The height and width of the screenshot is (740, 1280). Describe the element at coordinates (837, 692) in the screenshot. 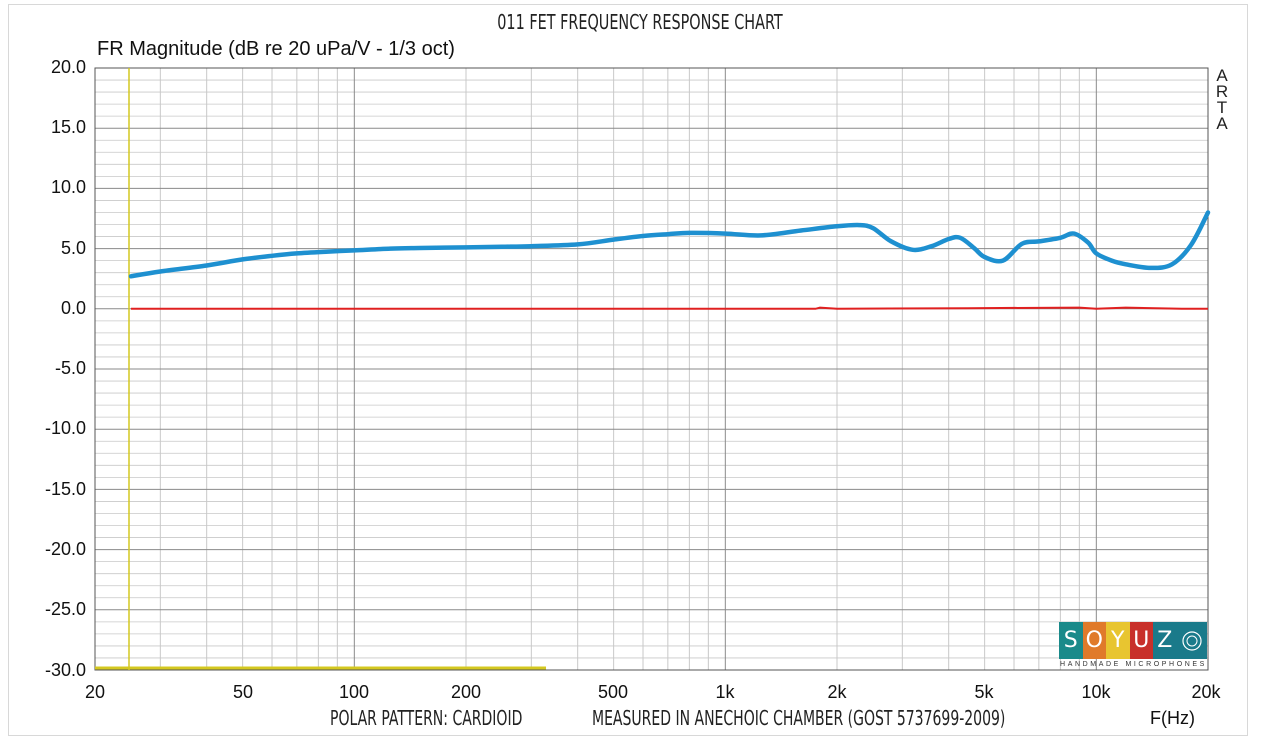

I see `x-tick: 2k` at that location.